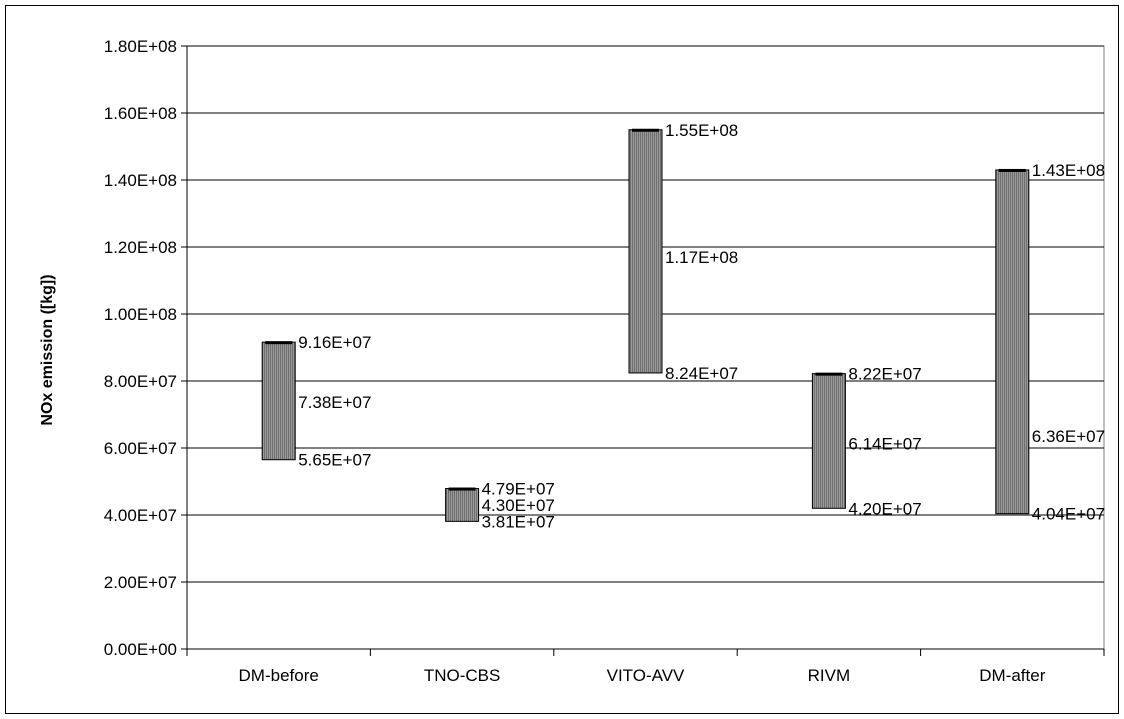 The image size is (1124, 719). What do you see at coordinates (140, 448) in the screenshot?
I see `y-tick-label: 6.00E+07` at bounding box center [140, 448].